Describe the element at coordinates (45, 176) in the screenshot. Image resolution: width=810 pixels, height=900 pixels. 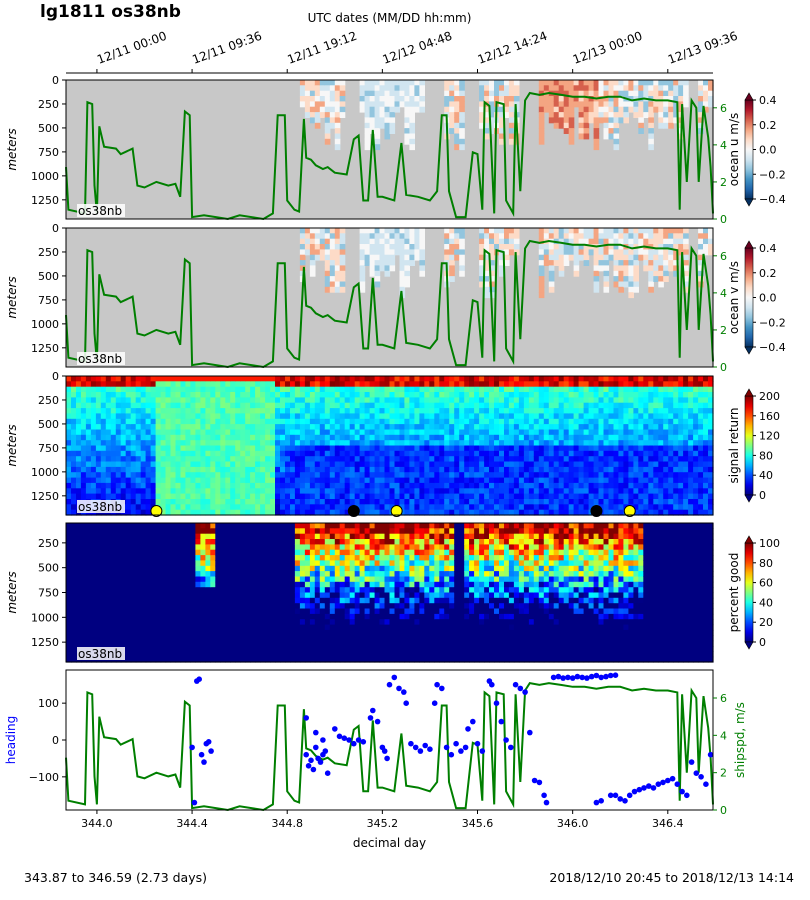
I see `y-tick-label: 1000` at that location.